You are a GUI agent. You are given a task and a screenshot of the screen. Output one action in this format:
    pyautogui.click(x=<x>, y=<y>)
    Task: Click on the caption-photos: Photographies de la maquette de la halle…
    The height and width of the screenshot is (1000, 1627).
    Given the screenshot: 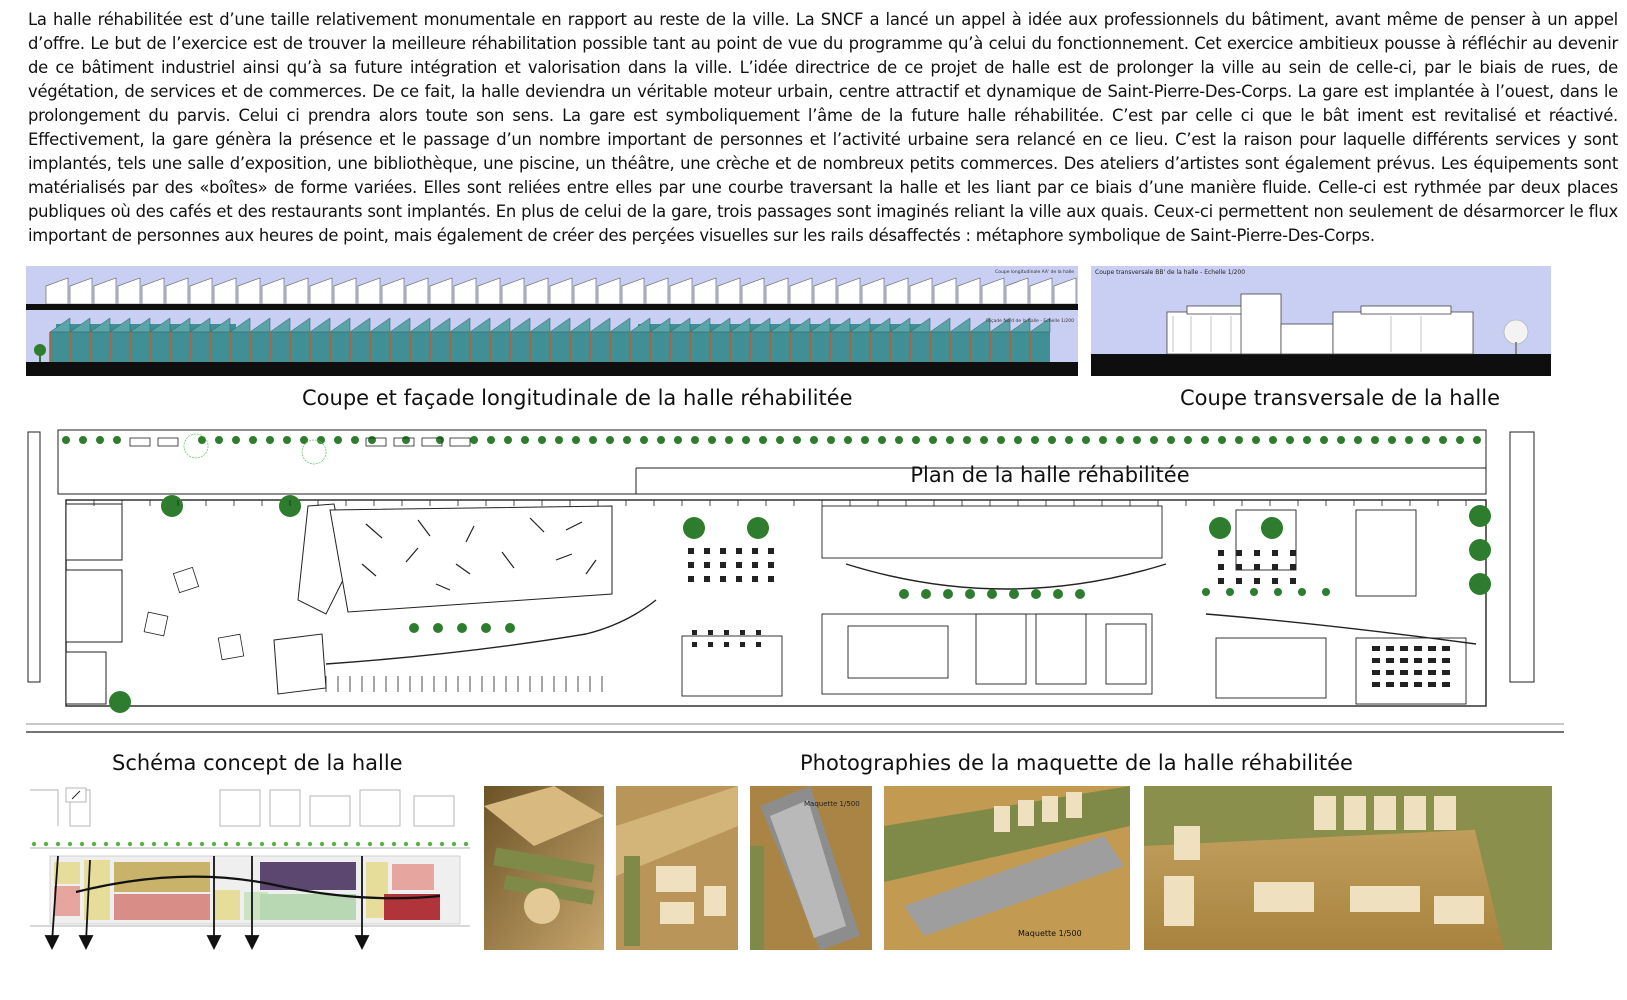 What is the action you would take?
    pyautogui.click(x=1076, y=763)
    